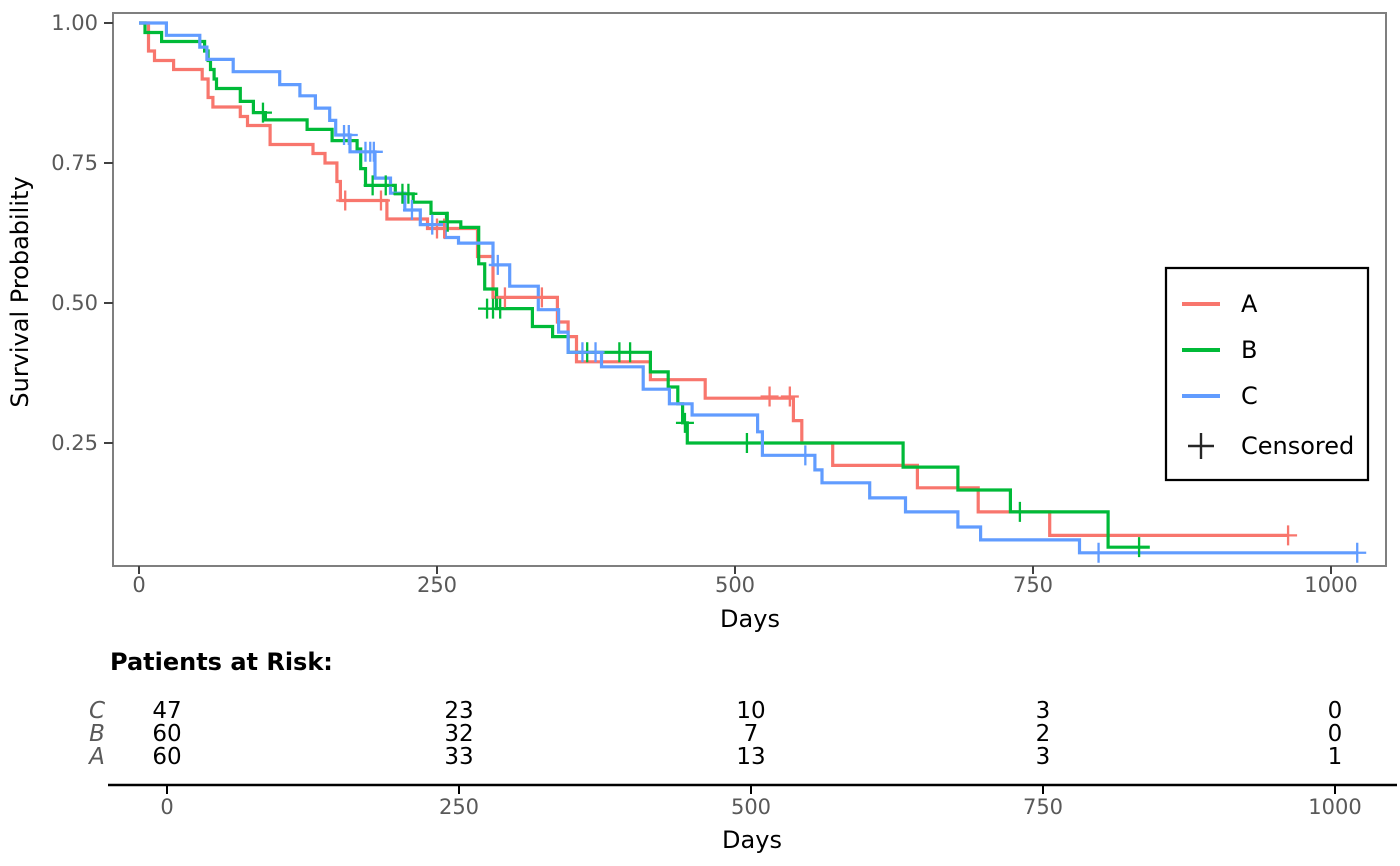  Describe the element at coordinates (166, 734) in the screenshot. I see `risk-value-b-0: 60` at that location.